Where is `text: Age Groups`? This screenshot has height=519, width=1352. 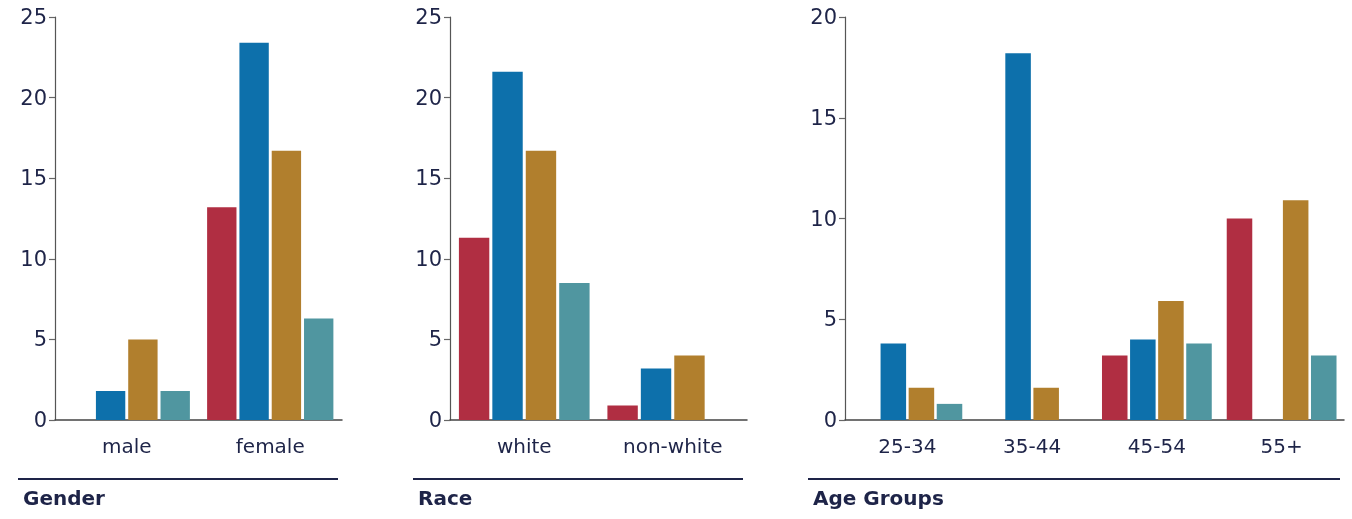
text: Age Groups is located at coordinates (878, 498).